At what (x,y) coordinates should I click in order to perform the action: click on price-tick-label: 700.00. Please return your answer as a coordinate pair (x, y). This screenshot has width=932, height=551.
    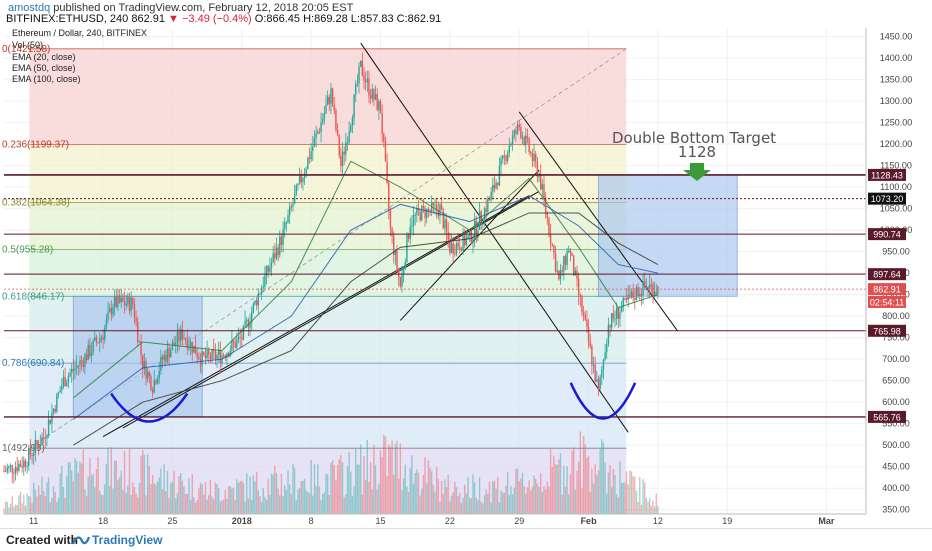
    Looking at the image, I should click on (896, 359).